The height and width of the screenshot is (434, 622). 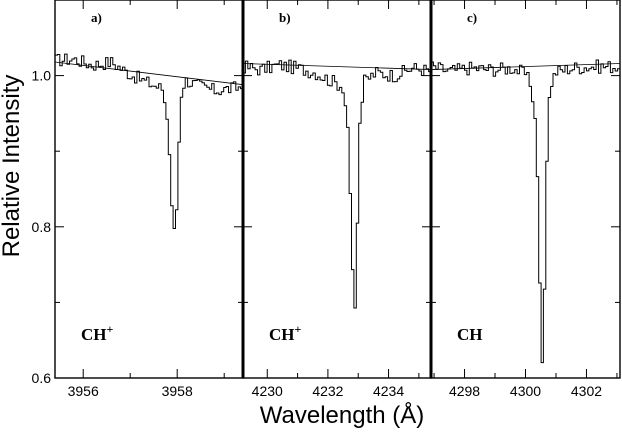 I want to click on spectrum-line, so click(x=149, y=141).